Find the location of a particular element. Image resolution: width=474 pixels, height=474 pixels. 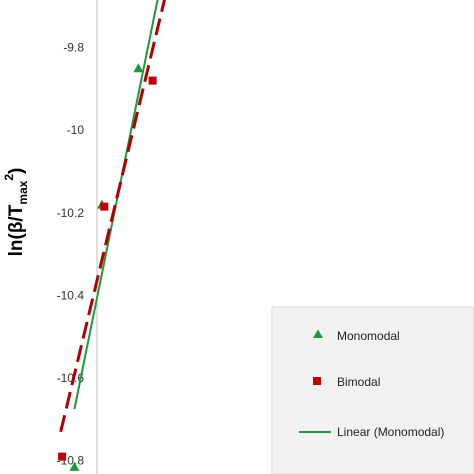

legend-label-linear-monomodal: Linear (Monomodal) is located at coordinates (390, 432).